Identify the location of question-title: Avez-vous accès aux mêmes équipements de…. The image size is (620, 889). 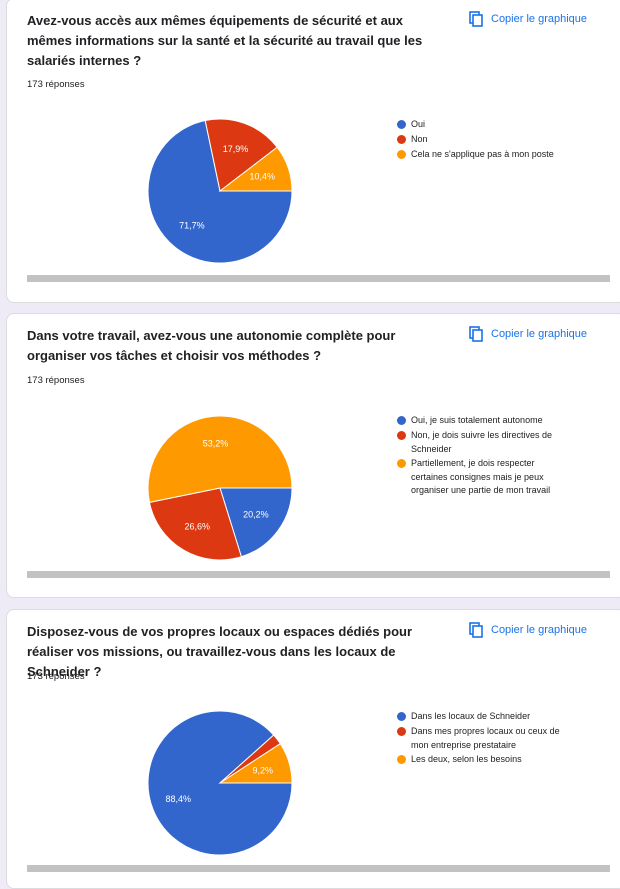
(225, 40).